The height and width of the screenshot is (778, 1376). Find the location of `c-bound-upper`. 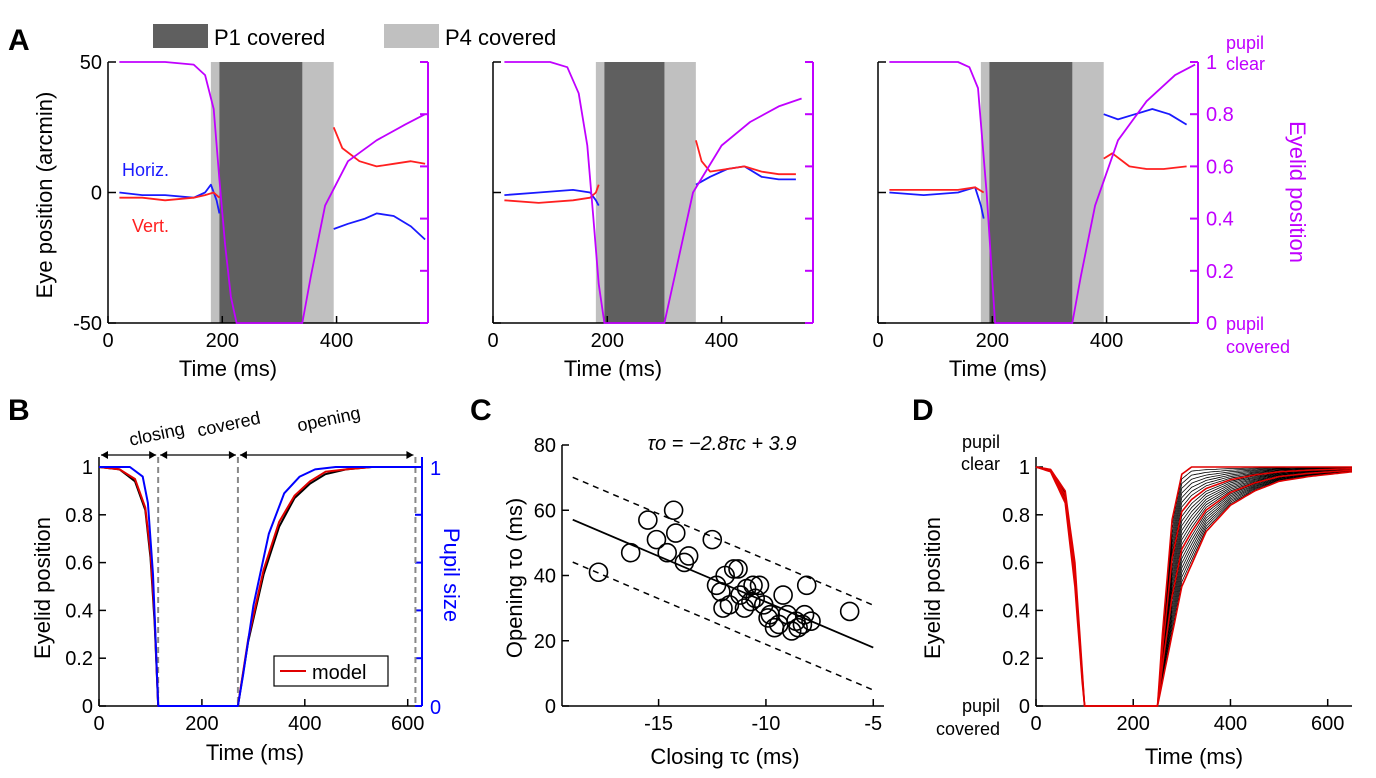

c-bound-upper is located at coordinates (723, 541).